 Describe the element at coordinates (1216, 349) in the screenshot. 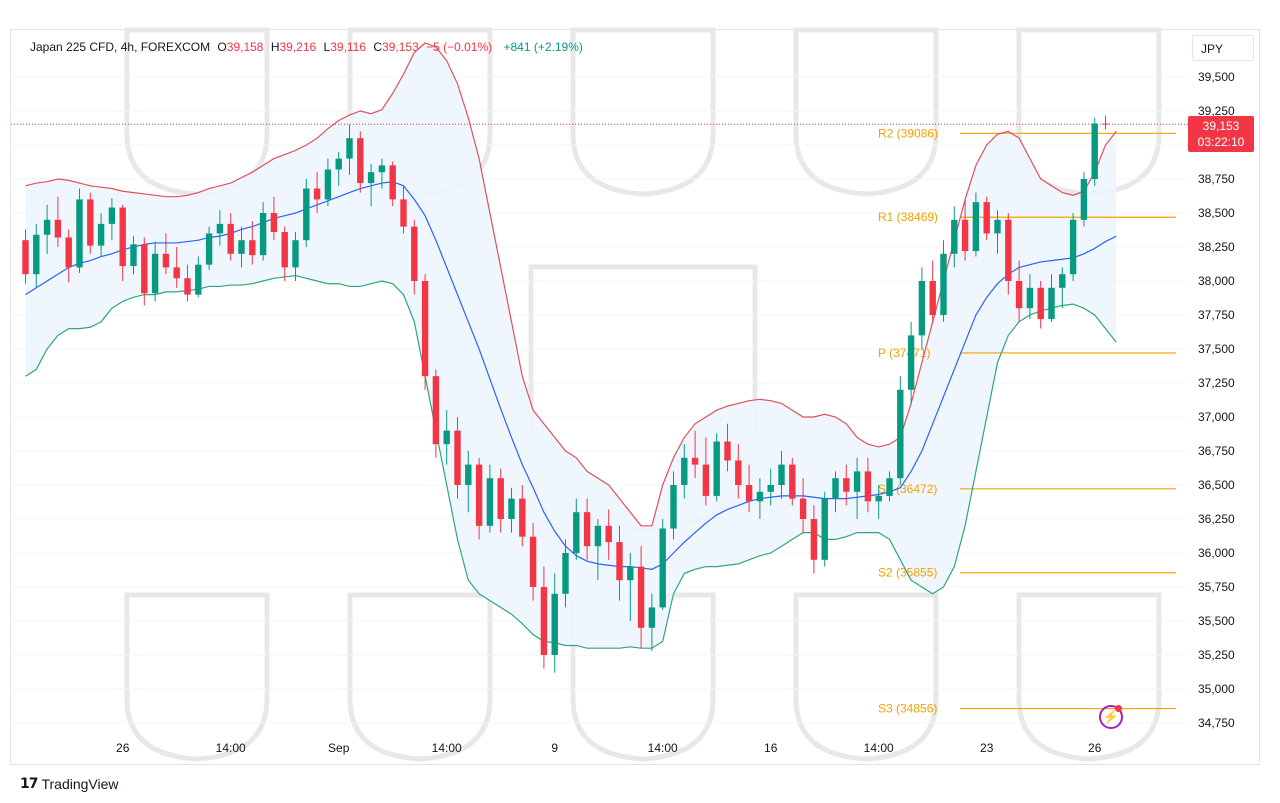

I see `y-tick-label: 37,500` at that location.